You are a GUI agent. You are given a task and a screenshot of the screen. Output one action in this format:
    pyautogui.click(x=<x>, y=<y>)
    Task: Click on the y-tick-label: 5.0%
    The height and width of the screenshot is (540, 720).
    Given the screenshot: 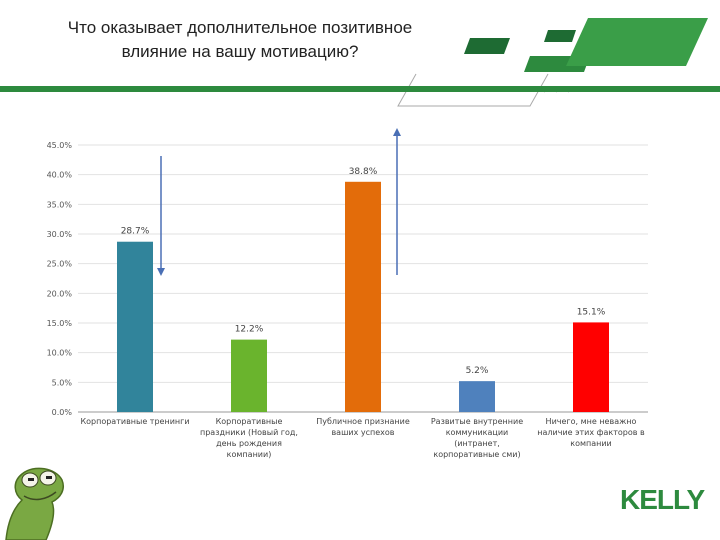 What is the action you would take?
    pyautogui.click(x=62, y=382)
    